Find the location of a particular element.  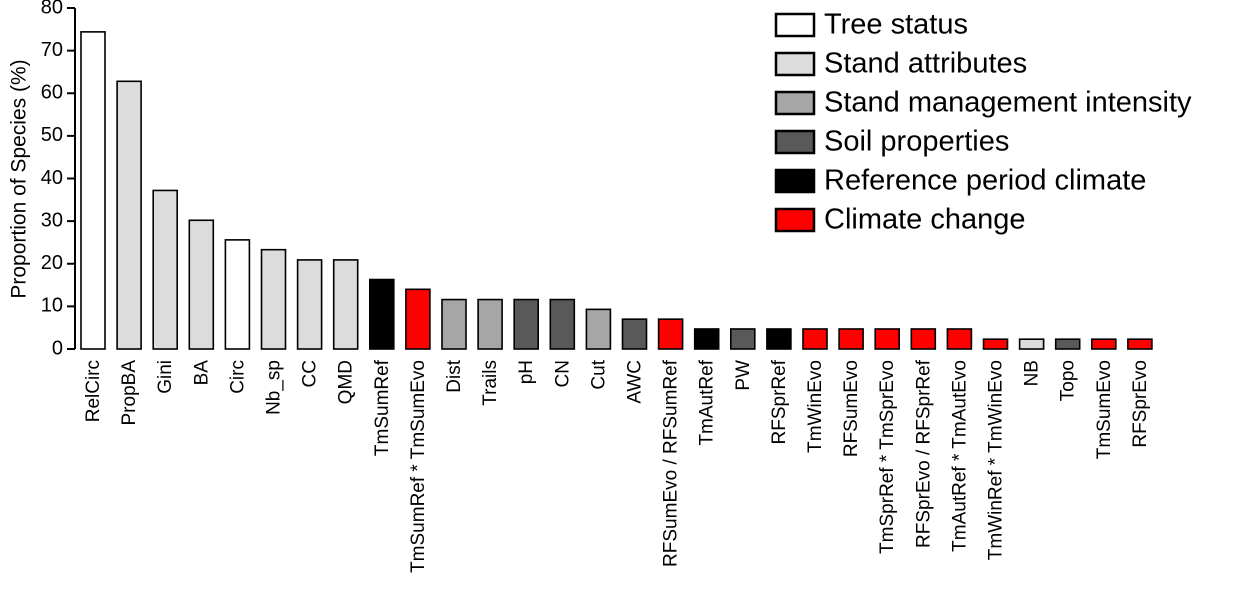

bar-ph is located at coordinates (526, 324).